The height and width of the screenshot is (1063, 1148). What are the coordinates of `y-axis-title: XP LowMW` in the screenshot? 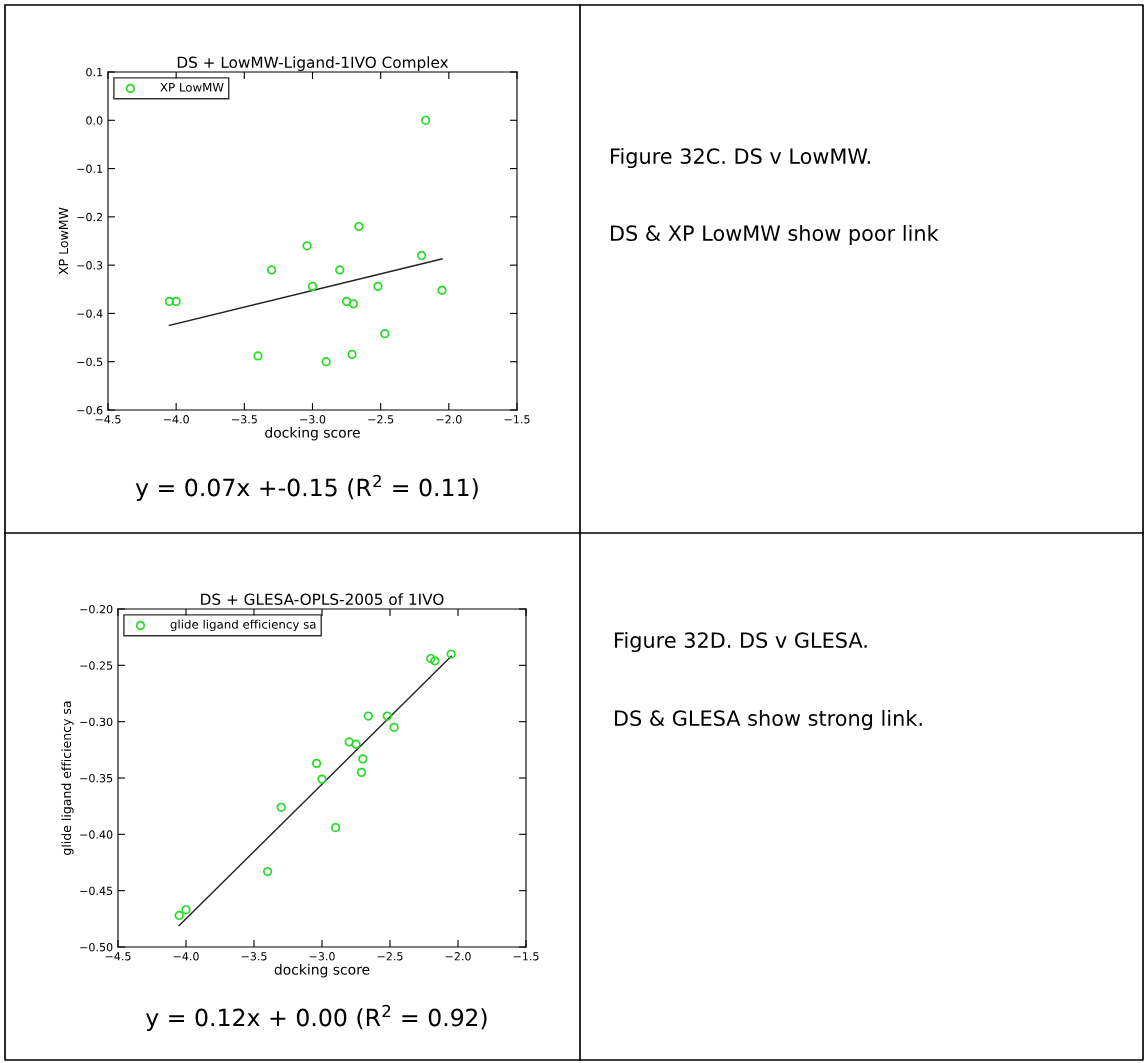 It's located at (63, 241).